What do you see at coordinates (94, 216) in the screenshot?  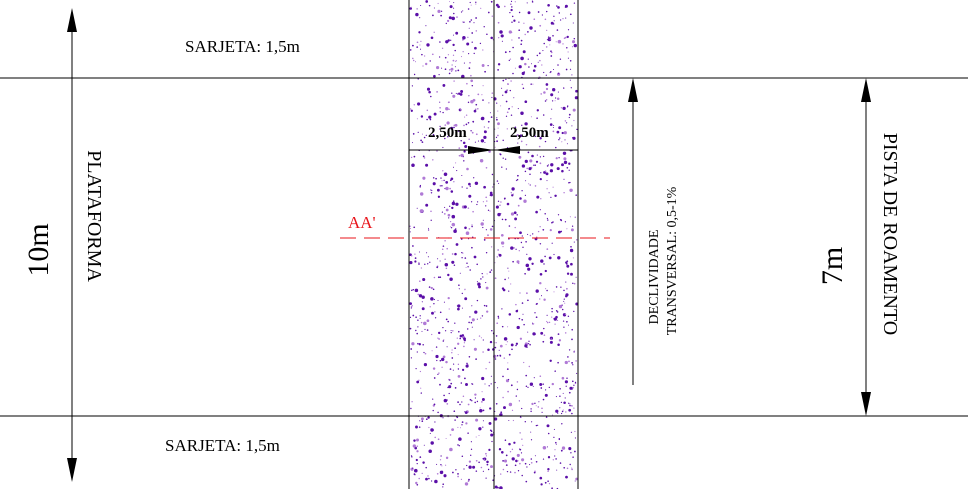 I see `platform-label: PLATAFORMA` at bounding box center [94, 216].